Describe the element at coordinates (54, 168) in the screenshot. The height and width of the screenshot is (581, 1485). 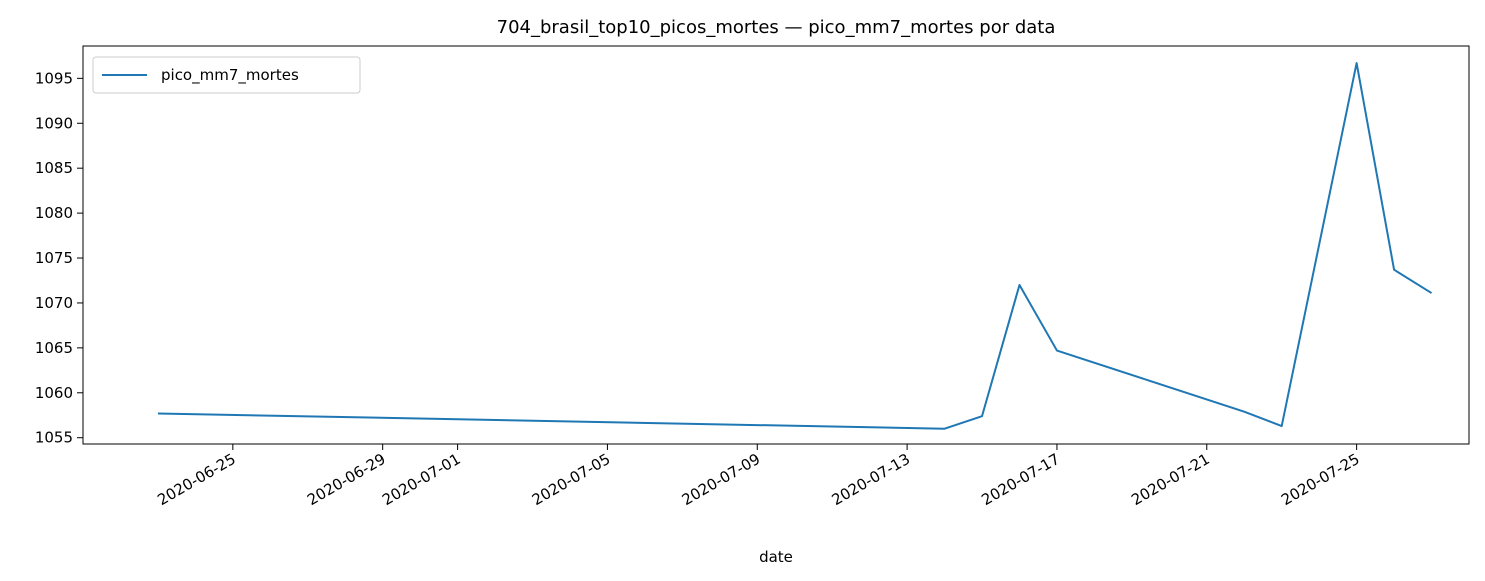
I see `y-tick-label: 1085` at that location.